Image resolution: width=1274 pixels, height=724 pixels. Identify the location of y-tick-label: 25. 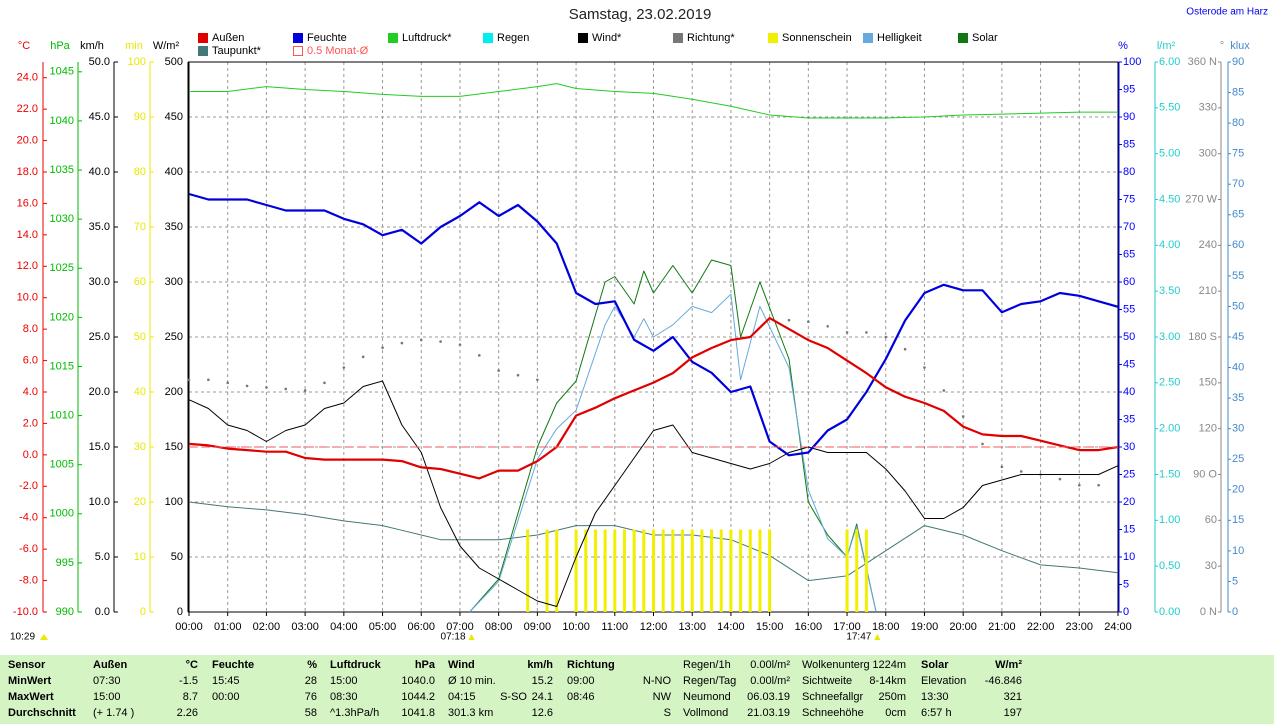
(1238, 459).